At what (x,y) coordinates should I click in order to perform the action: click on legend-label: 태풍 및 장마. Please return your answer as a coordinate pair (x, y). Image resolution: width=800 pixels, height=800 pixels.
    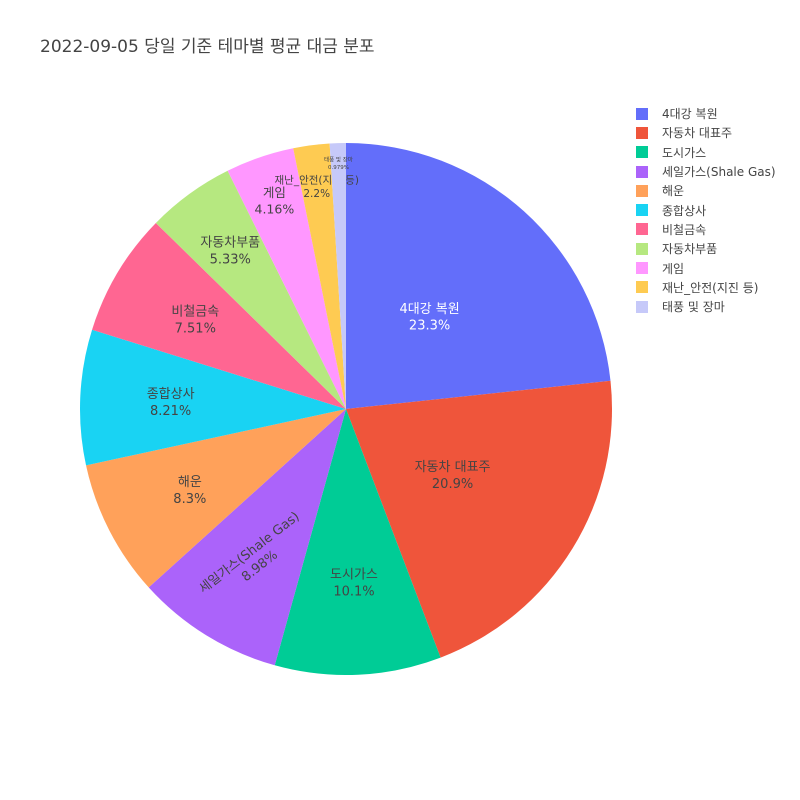
    Looking at the image, I should click on (693, 307).